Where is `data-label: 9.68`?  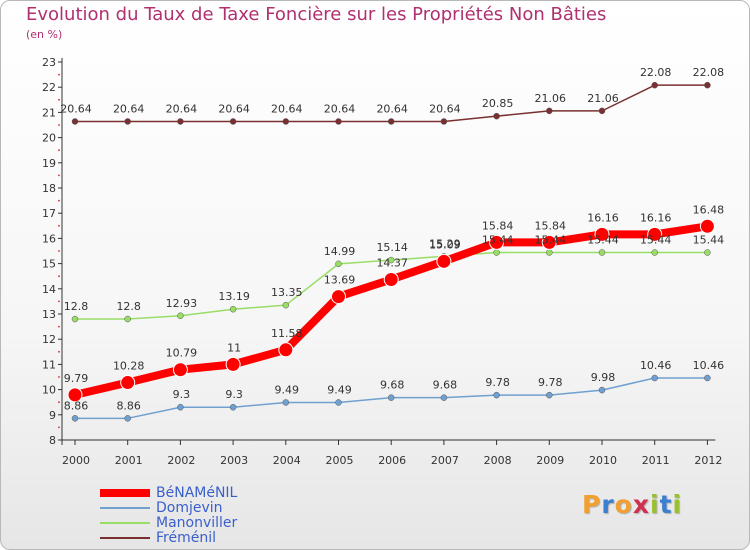 data-label: 9.68 is located at coordinates (392, 385).